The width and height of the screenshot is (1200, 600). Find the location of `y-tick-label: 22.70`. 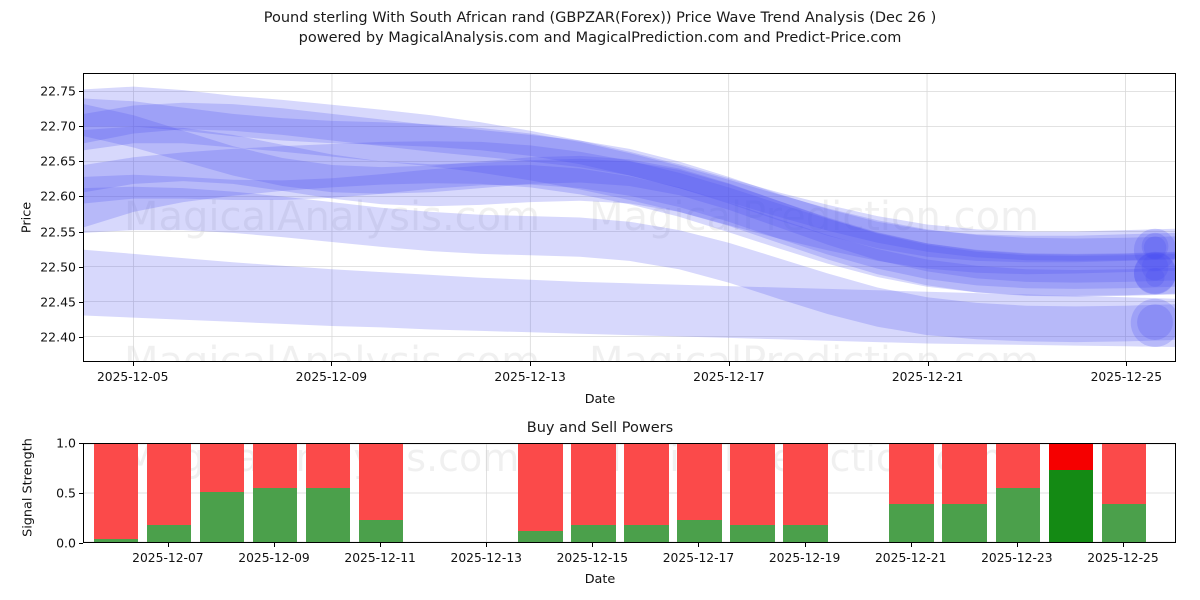

y-tick-label: 22.70 is located at coordinates (58, 126).